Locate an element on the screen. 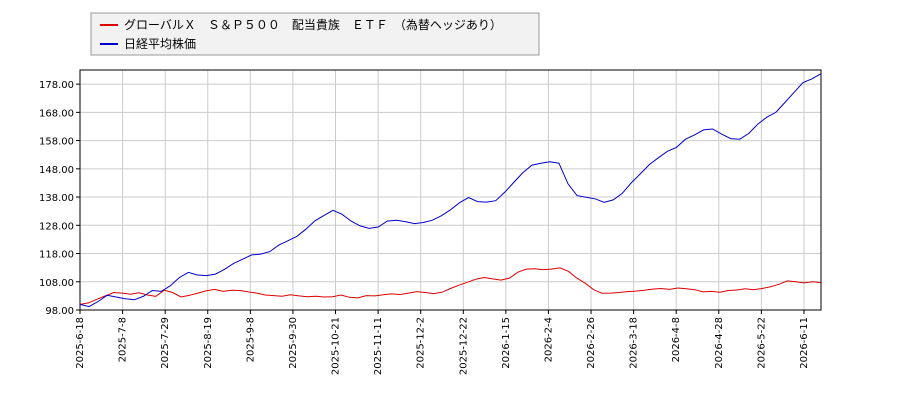  legend-box is located at coordinates (315, 34).